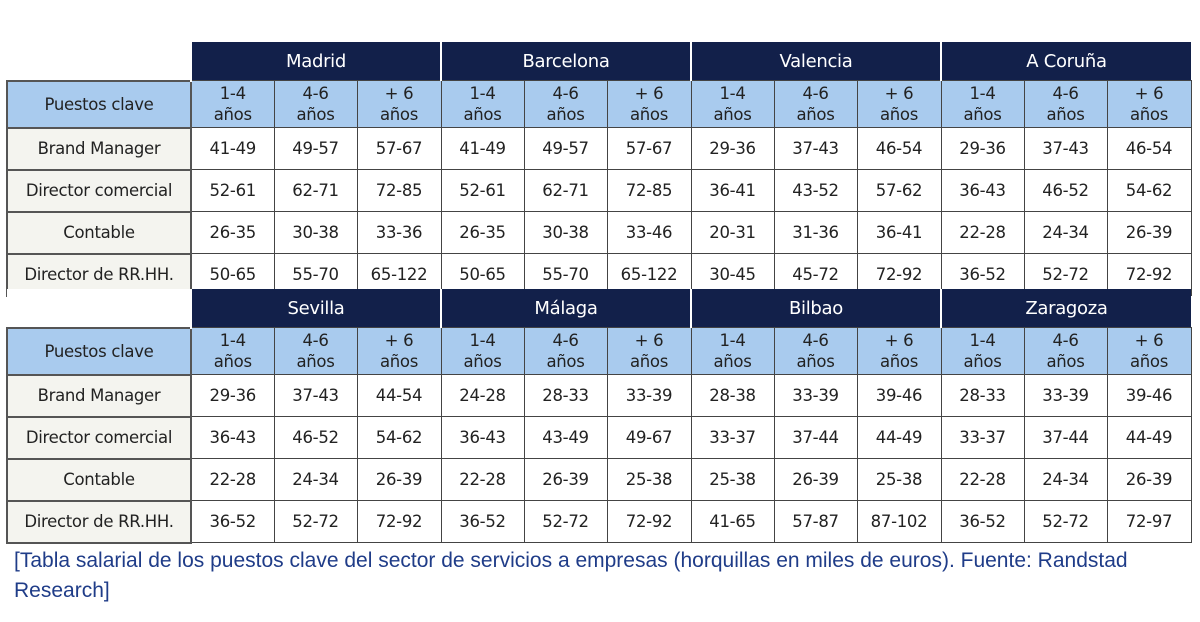  Describe the element at coordinates (649, 395) in the screenshot. I see `salary-range: 33-39` at that location.